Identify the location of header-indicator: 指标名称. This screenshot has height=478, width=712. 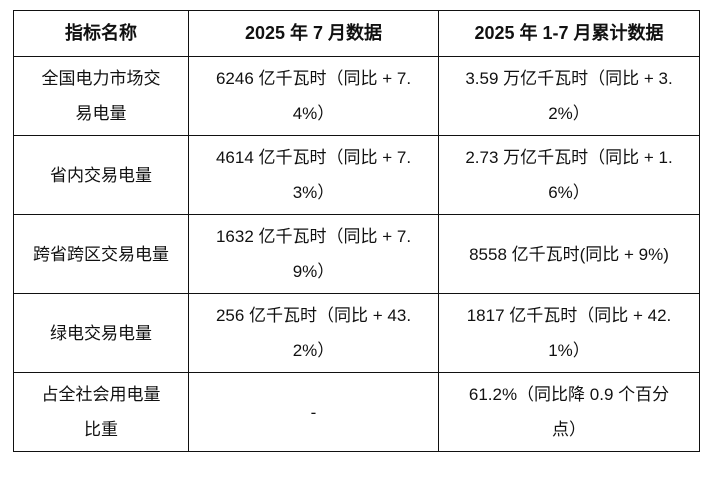
(101, 33).